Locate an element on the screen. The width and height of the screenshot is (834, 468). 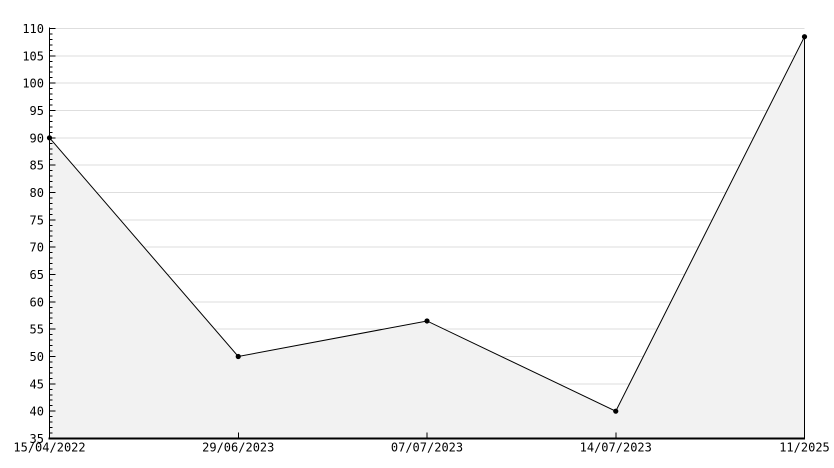
y-axis-tick-label: 75 is located at coordinates (37, 220).